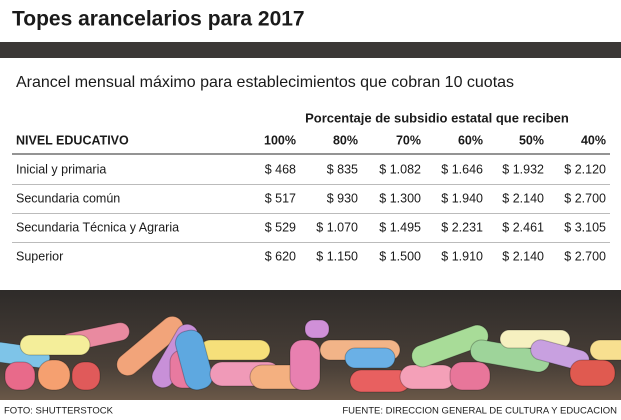 This screenshot has width=621, height=420. Describe the element at coordinates (342, 198) in the screenshot. I see `cell: $ 930` at that location.